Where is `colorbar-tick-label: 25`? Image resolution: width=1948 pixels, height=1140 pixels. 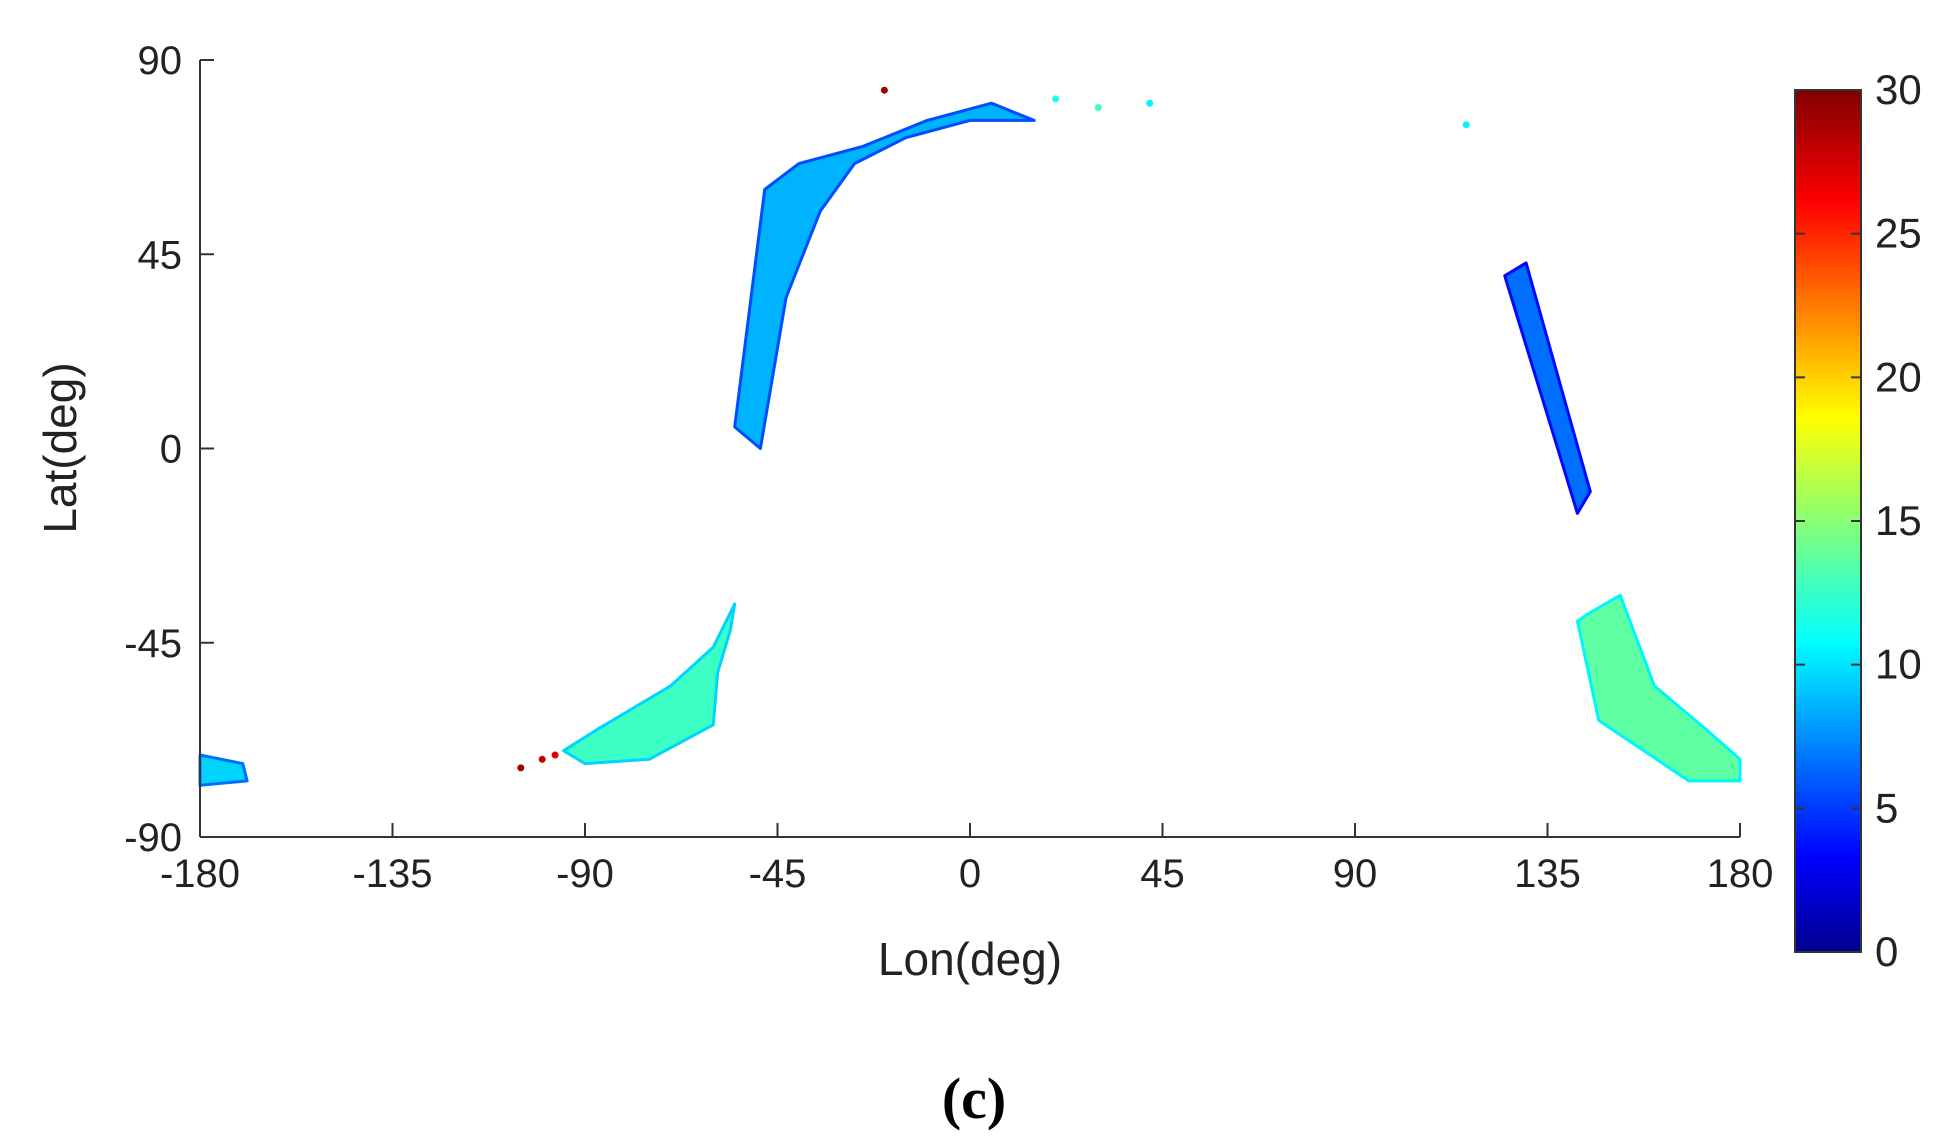
colorbar-tick-label: 25 is located at coordinates (1898, 233).